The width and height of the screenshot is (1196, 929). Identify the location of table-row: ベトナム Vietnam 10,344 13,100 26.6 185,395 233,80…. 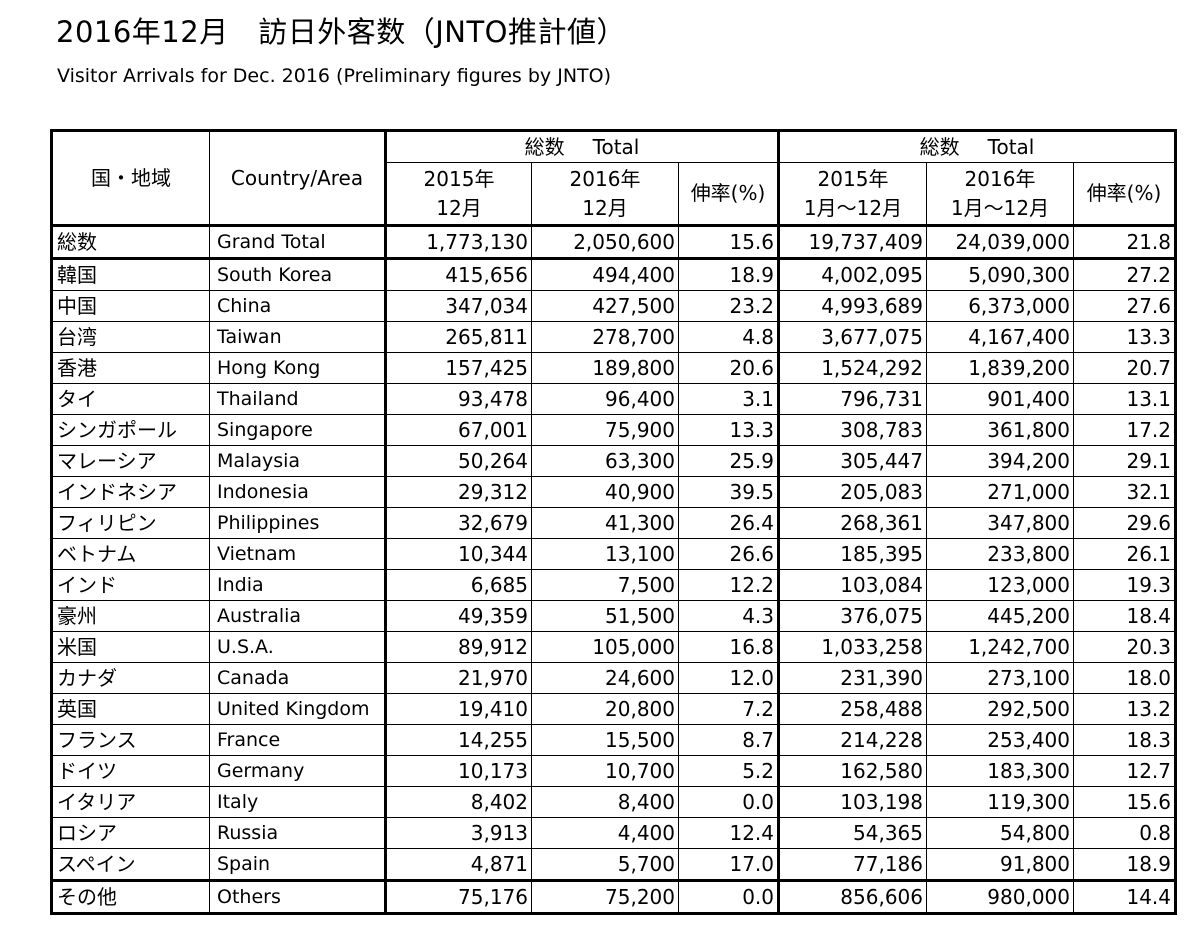
(613, 554).